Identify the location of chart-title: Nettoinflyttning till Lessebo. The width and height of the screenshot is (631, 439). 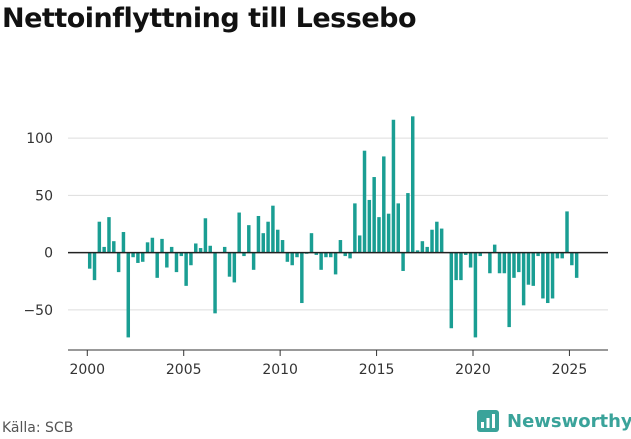
(209, 18).